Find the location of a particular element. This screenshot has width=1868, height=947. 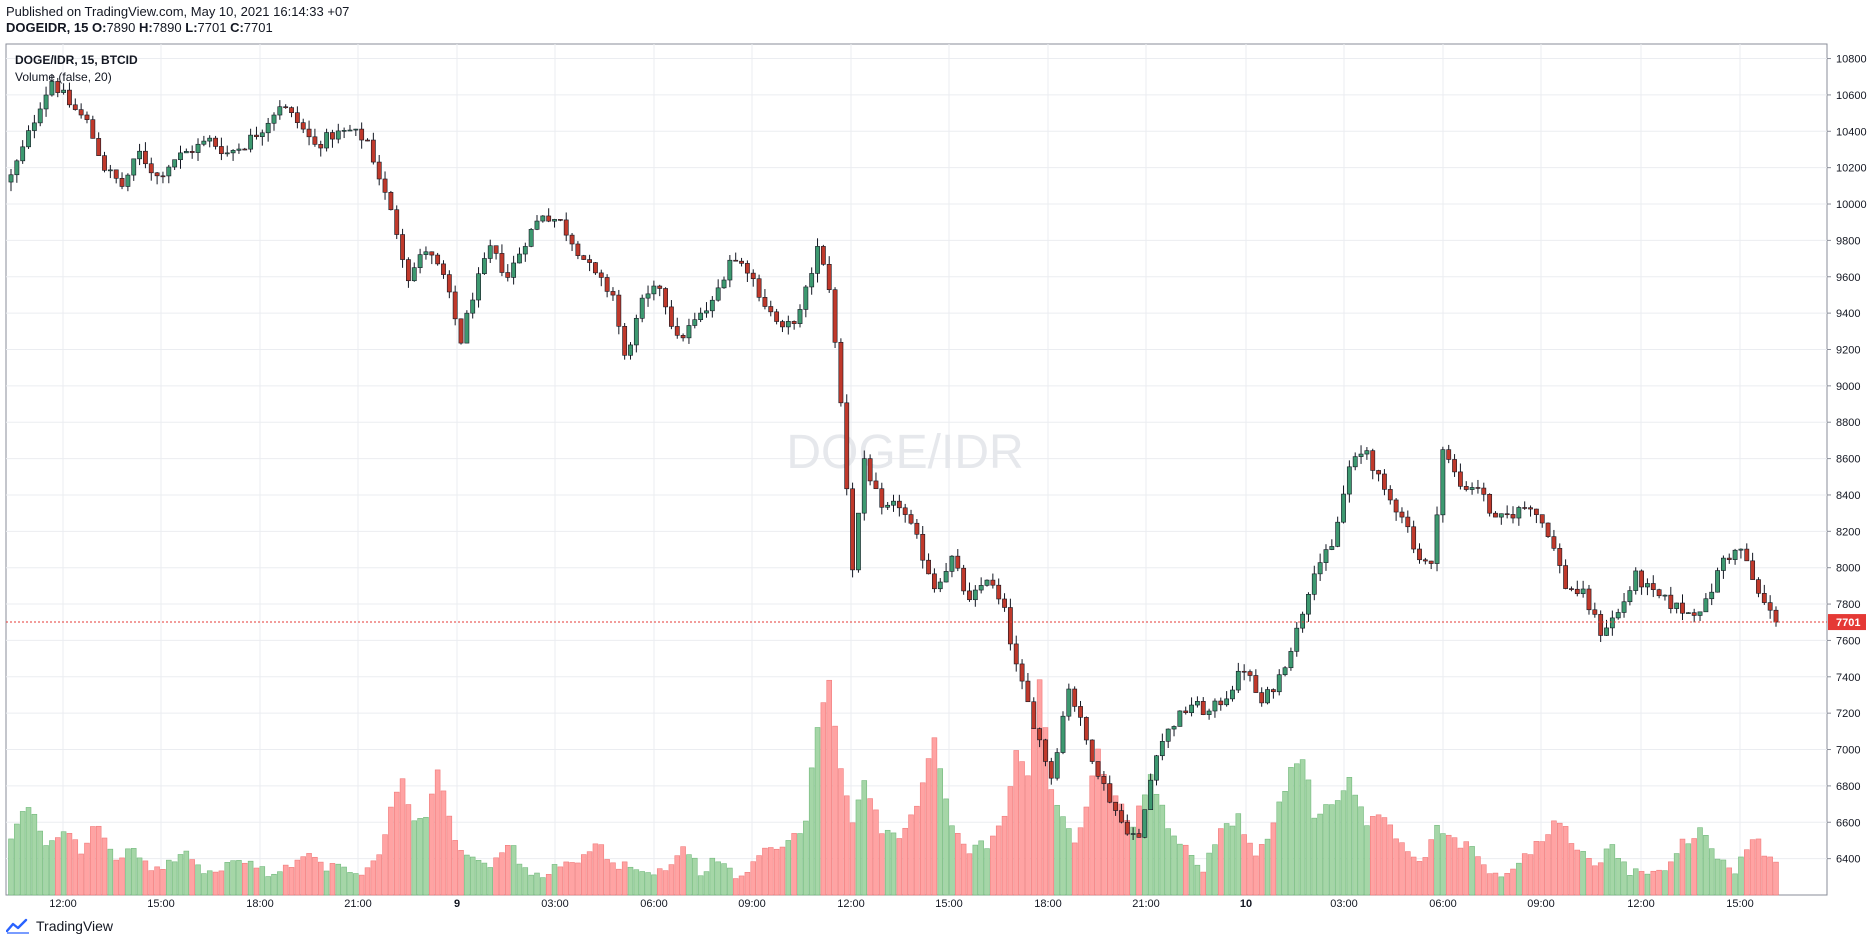

legend-symbol: DOGE/IDR, 15, BTCID is located at coordinates (76, 60).